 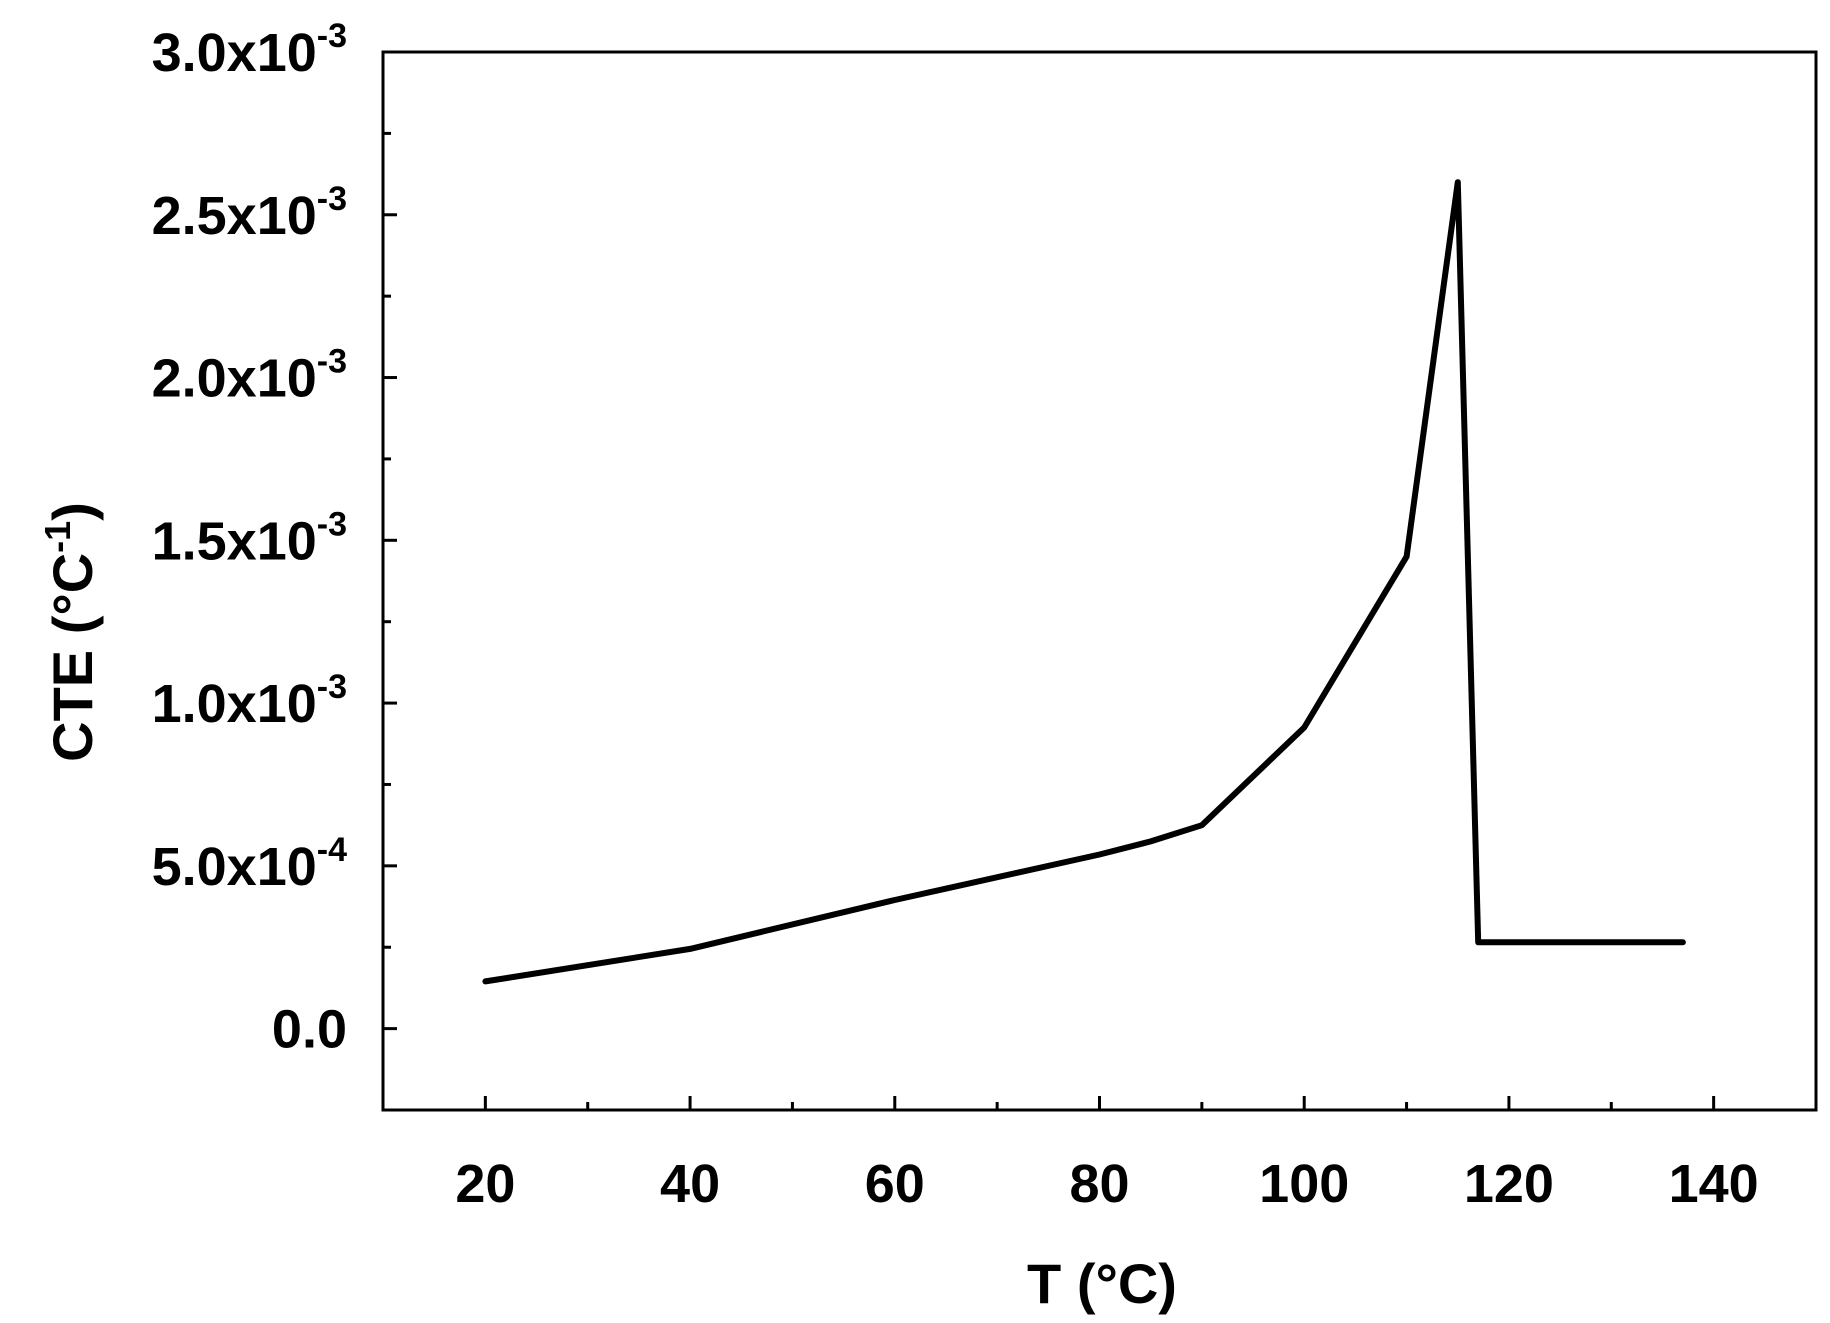 I want to click on y-tick-label: 1.5x10⁻³, so click(x=249, y=538).